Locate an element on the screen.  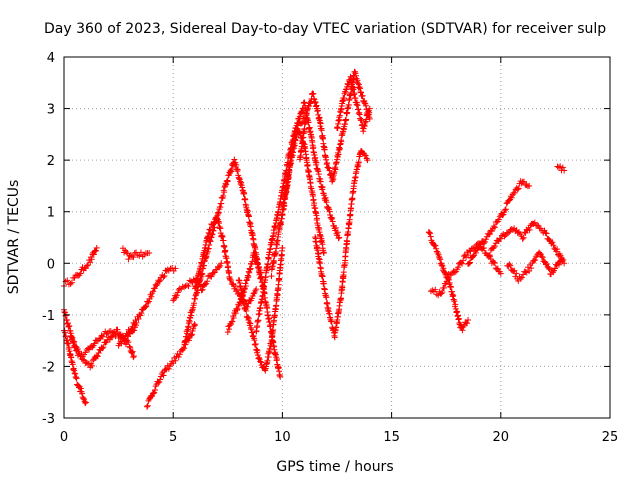
y-tick-label: -2 is located at coordinates (48, 367).